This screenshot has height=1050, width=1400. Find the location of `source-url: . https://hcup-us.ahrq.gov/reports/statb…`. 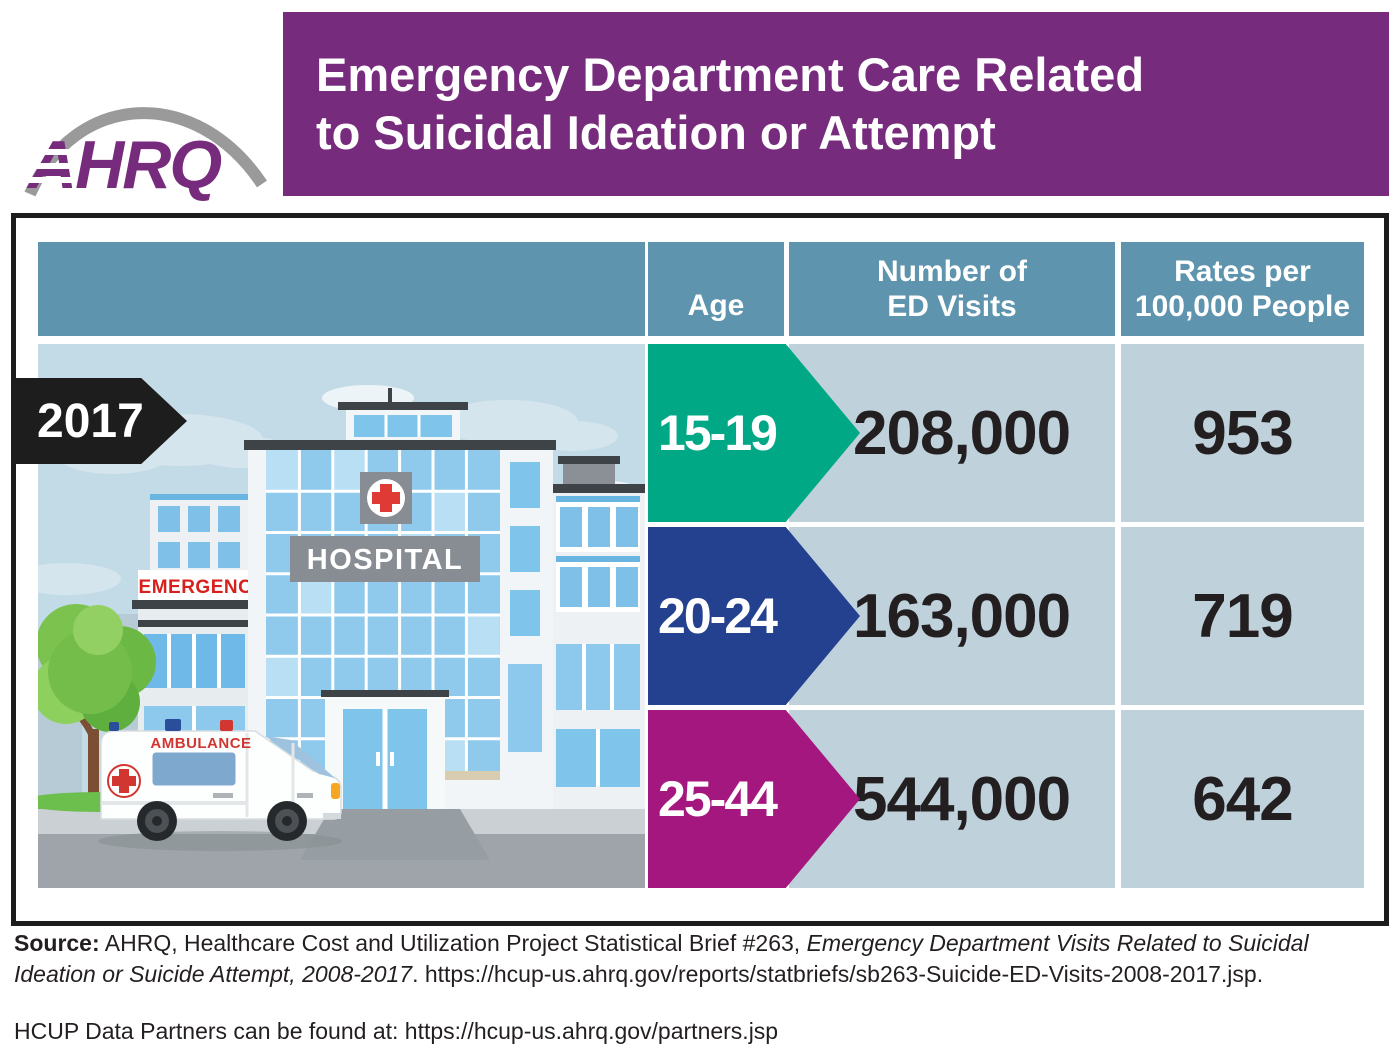

source-url: . https://hcup-us.ahrq.gov/reports/statb… is located at coordinates (838, 974).